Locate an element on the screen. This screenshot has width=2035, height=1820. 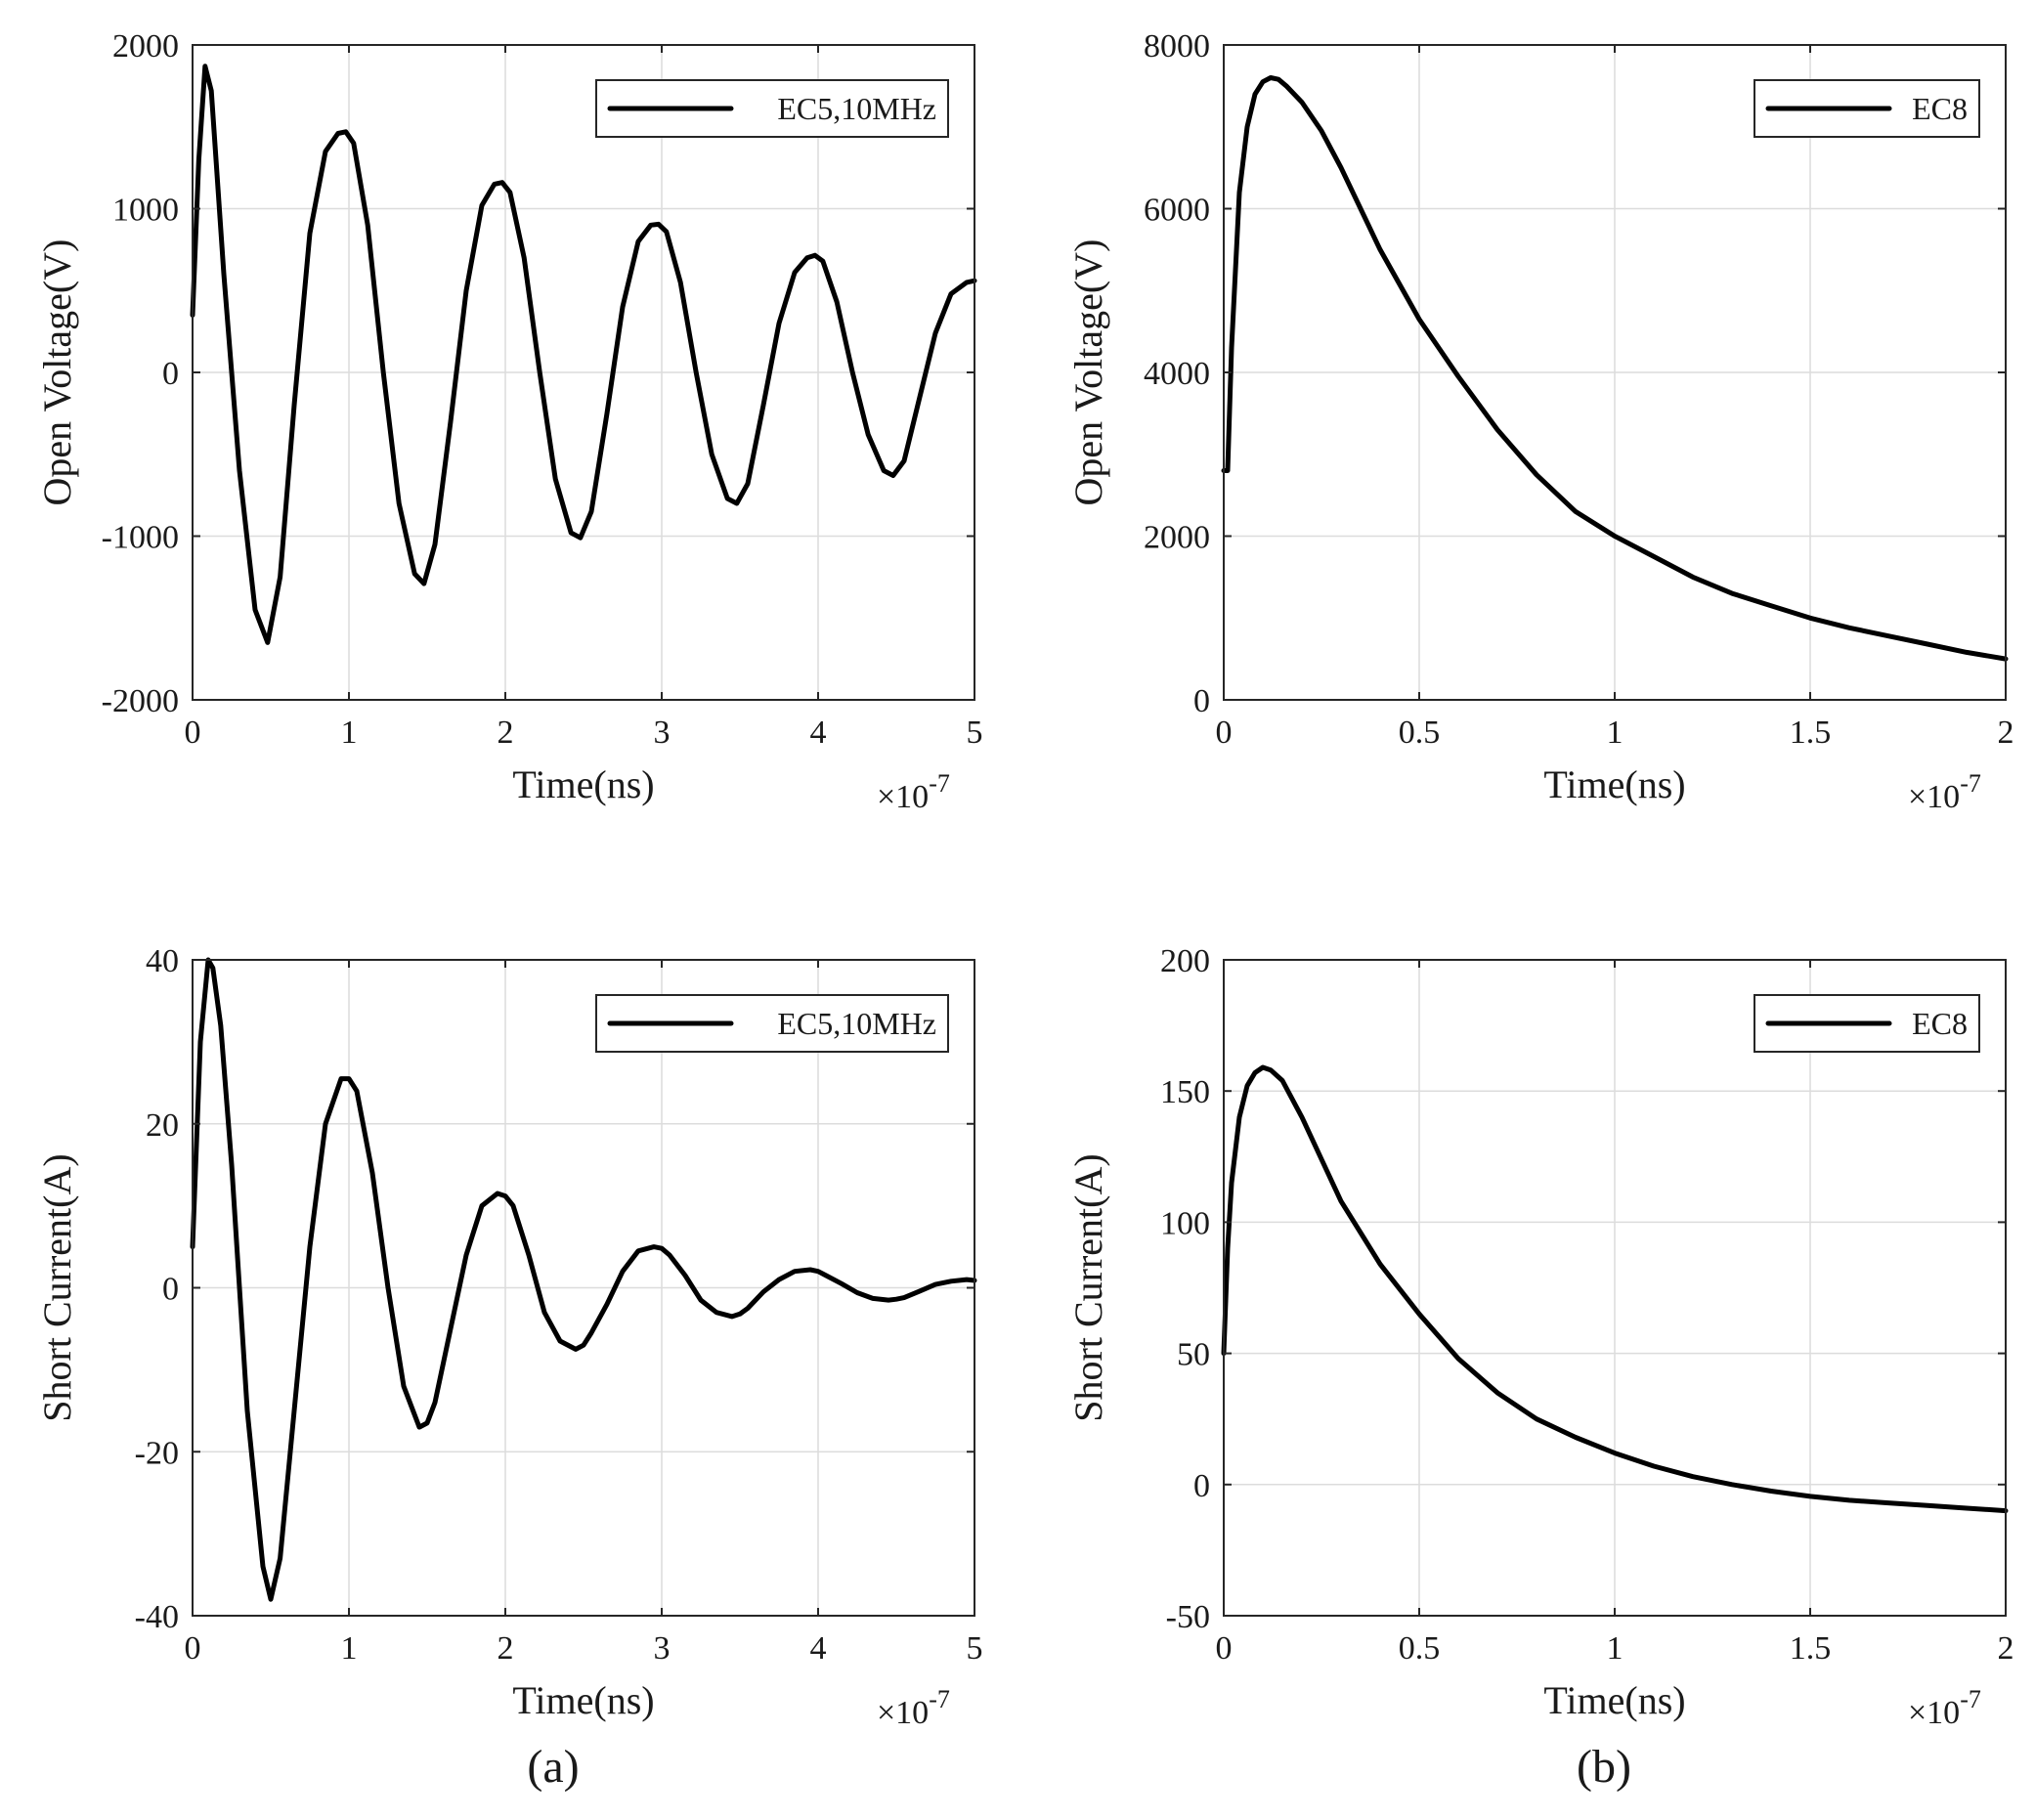
y-tick-label: 100 is located at coordinates (1185, 1223).